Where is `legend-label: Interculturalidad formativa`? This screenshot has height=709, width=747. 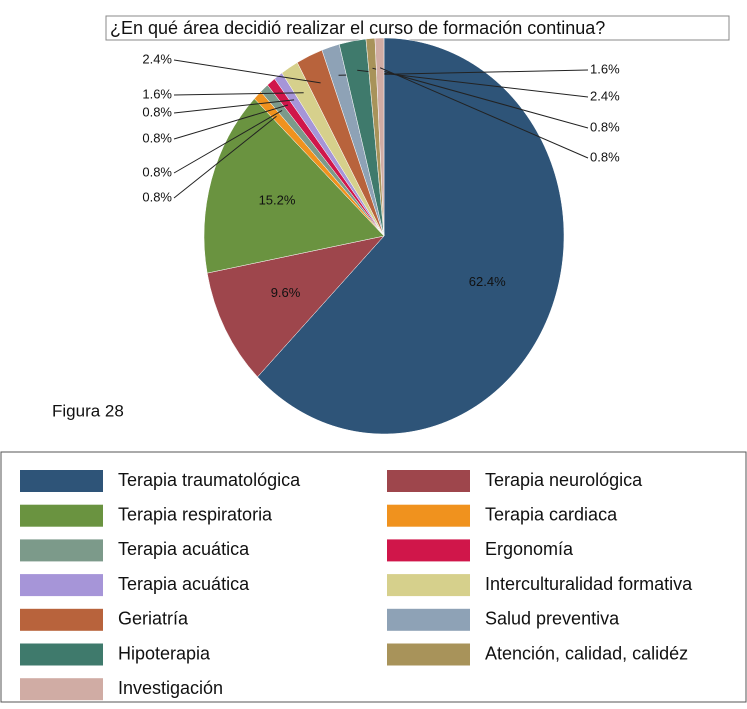 legend-label: Interculturalidad formativa is located at coordinates (589, 584).